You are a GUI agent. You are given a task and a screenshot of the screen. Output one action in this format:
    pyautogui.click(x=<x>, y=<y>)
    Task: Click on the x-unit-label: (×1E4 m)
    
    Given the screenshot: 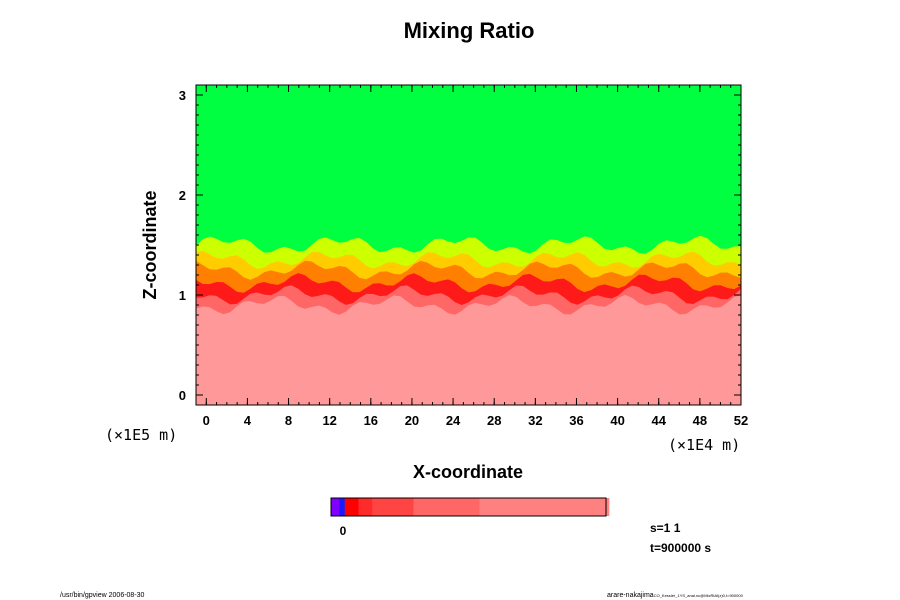 What is the action you would take?
    pyautogui.click(x=704, y=445)
    